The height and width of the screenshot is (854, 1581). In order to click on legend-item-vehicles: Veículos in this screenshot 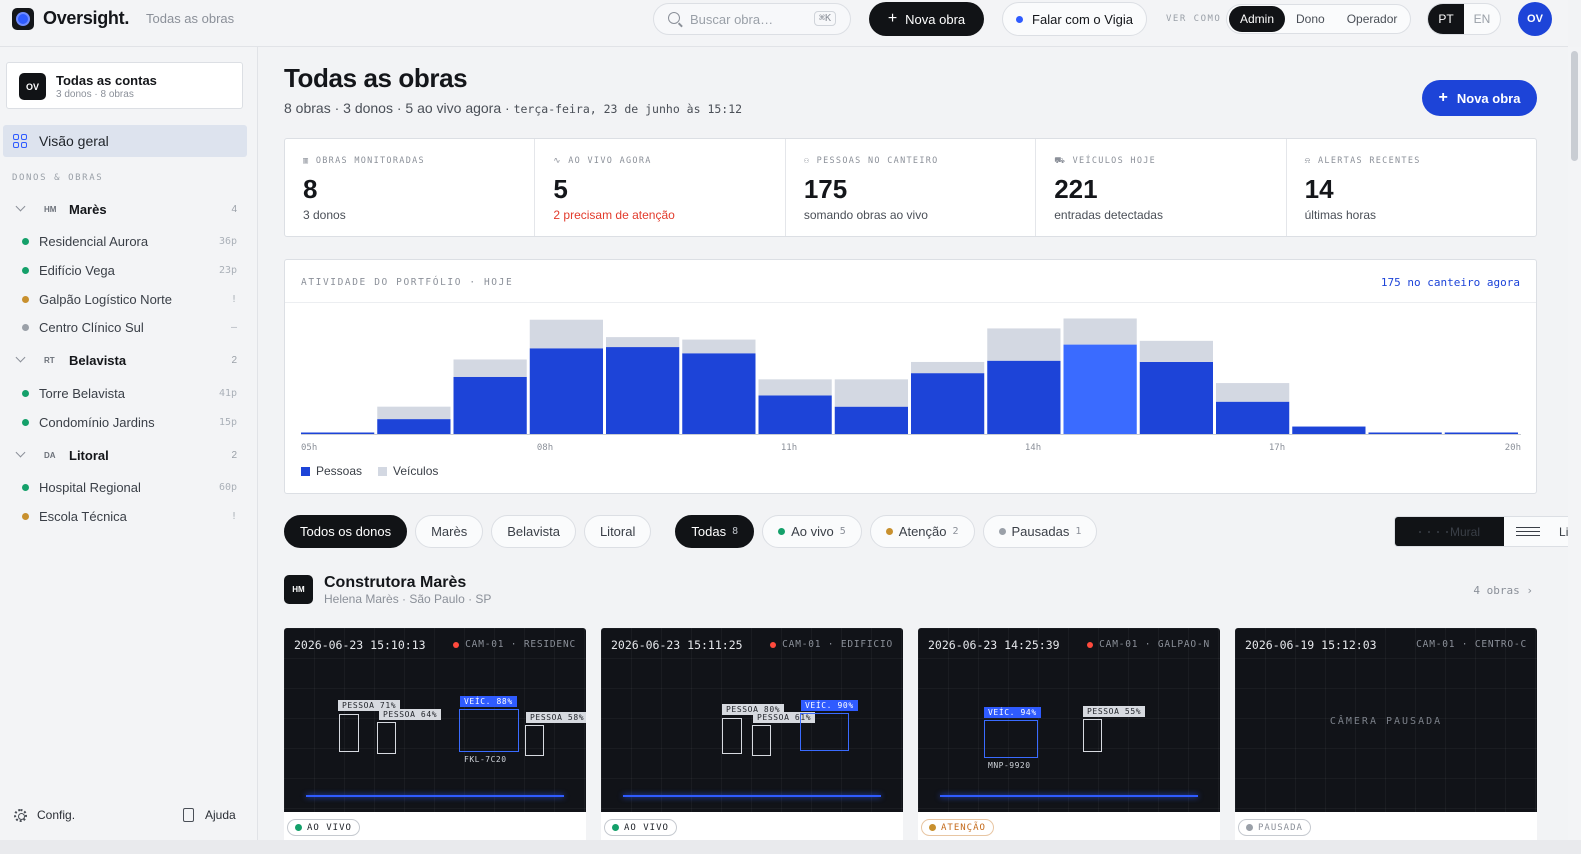, I will do `click(408, 471)`.